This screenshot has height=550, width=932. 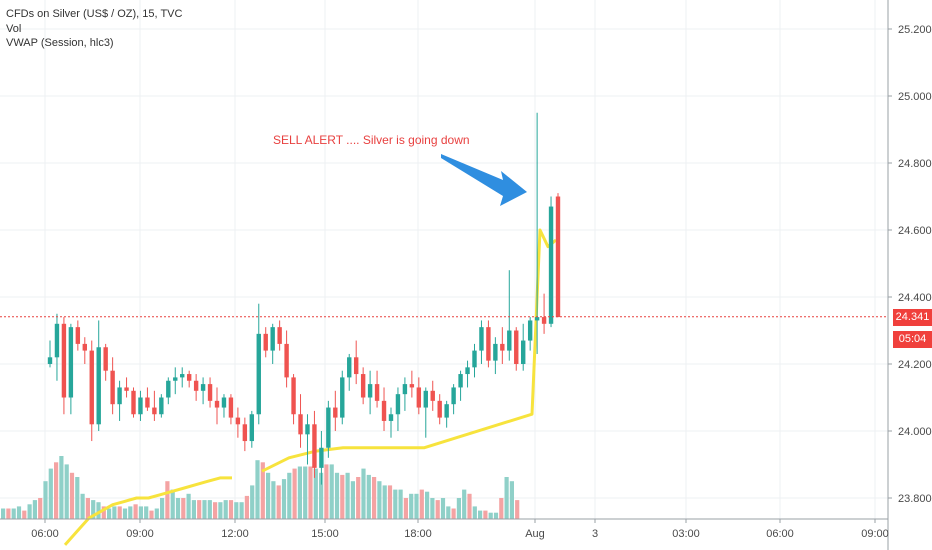 I want to click on price-tick-label: 23.800, so click(x=915, y=499).